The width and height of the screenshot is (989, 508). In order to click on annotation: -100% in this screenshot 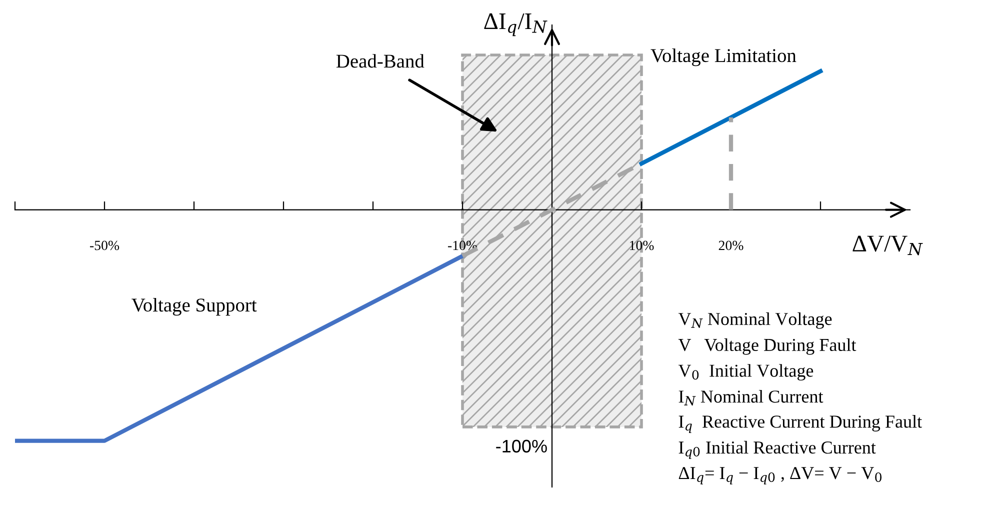, I will do `click(521, 446)`.